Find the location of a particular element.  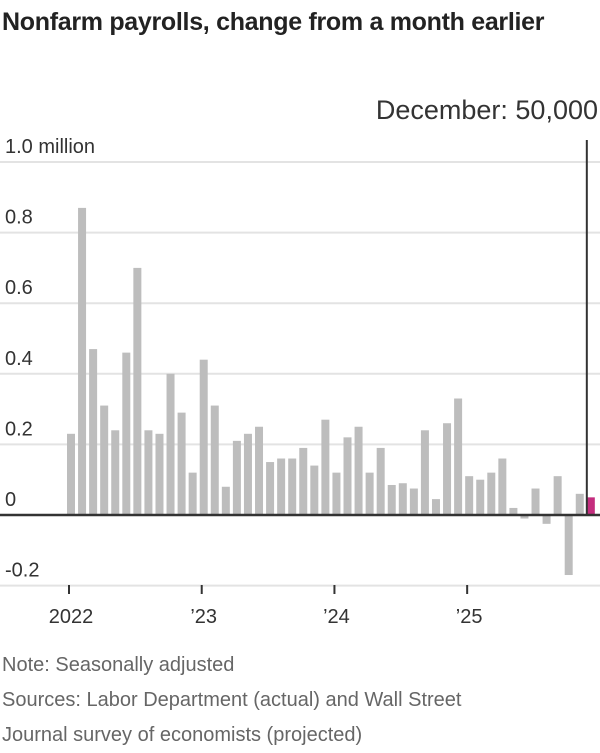

bar-projected is located at coordinates (590, 506).